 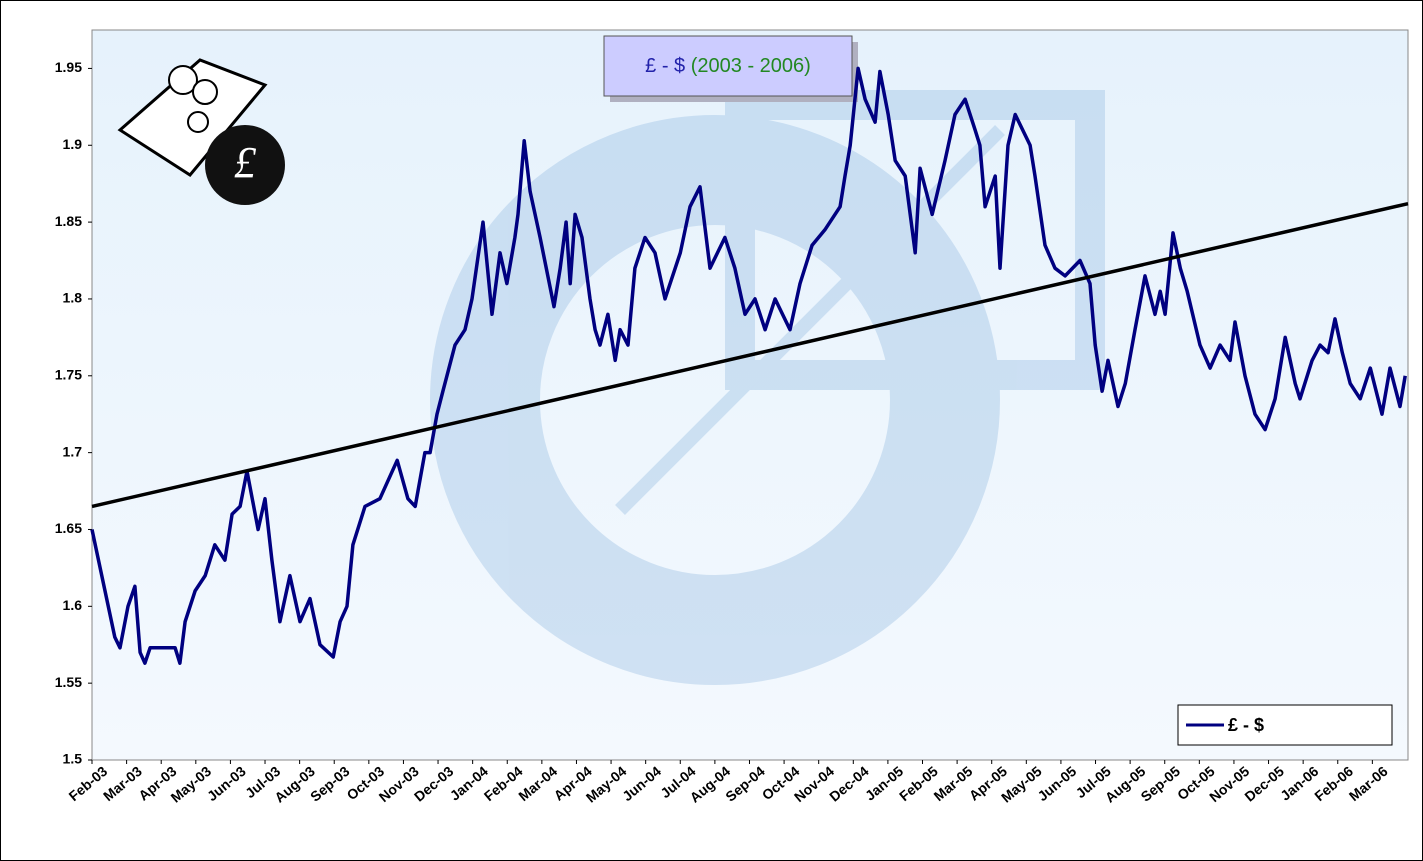 What do you see at coordinates (68, 682) in the screenshot?
I see `y-tick-label: 1.55` at bounding box center [68, 682].